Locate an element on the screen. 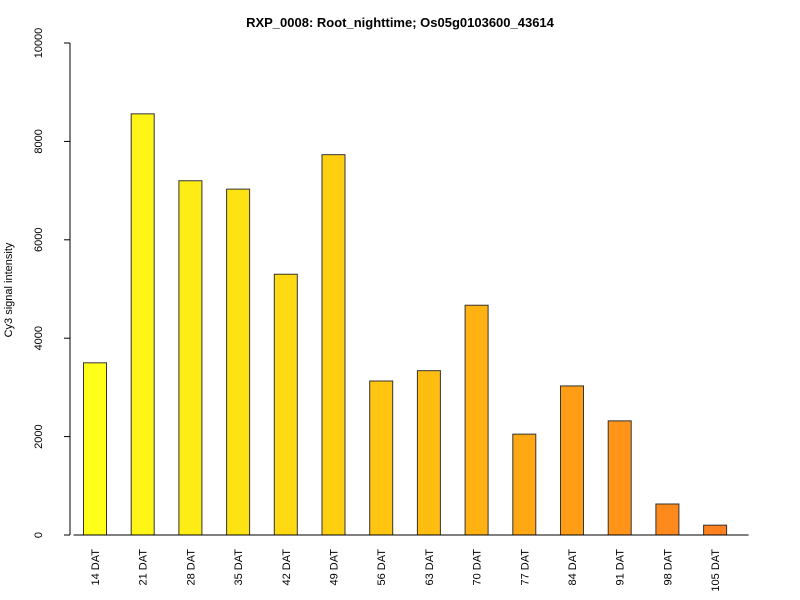 This screenshot has width=800, height=600. y-tick-label: 8000 is located at coordinates (39, 141).